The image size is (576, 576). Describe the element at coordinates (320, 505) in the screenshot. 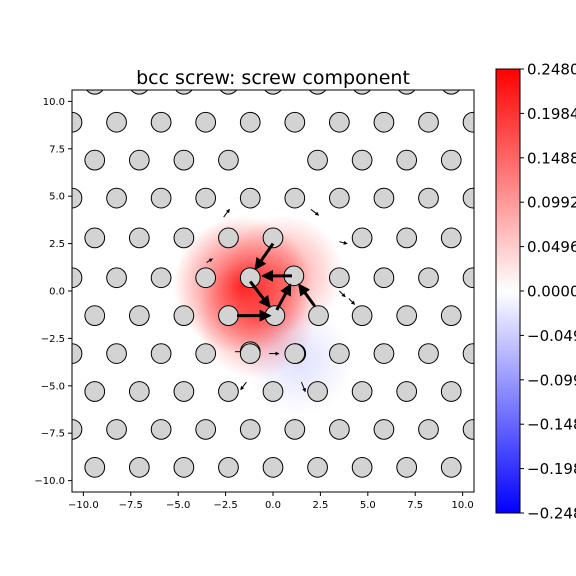

I see `x-tick-label: 2.5` at that location.